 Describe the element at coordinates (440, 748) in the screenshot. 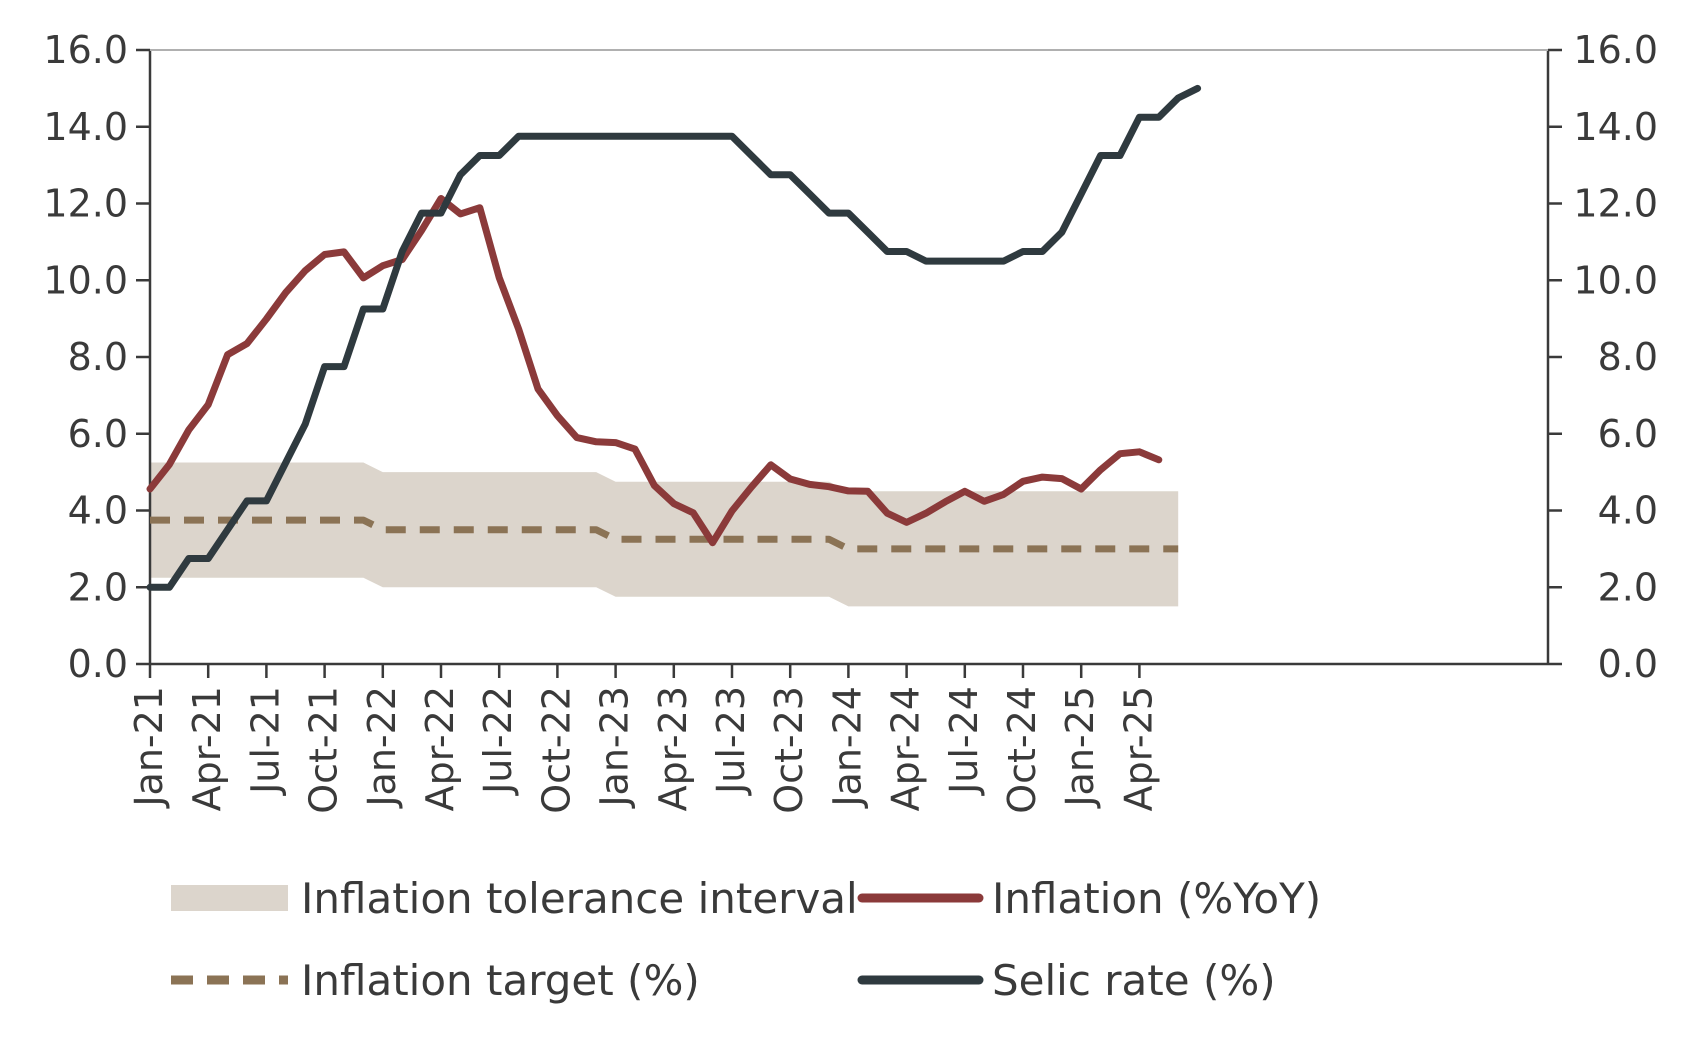

I see `x-tick-label: Apr-22` at that location.